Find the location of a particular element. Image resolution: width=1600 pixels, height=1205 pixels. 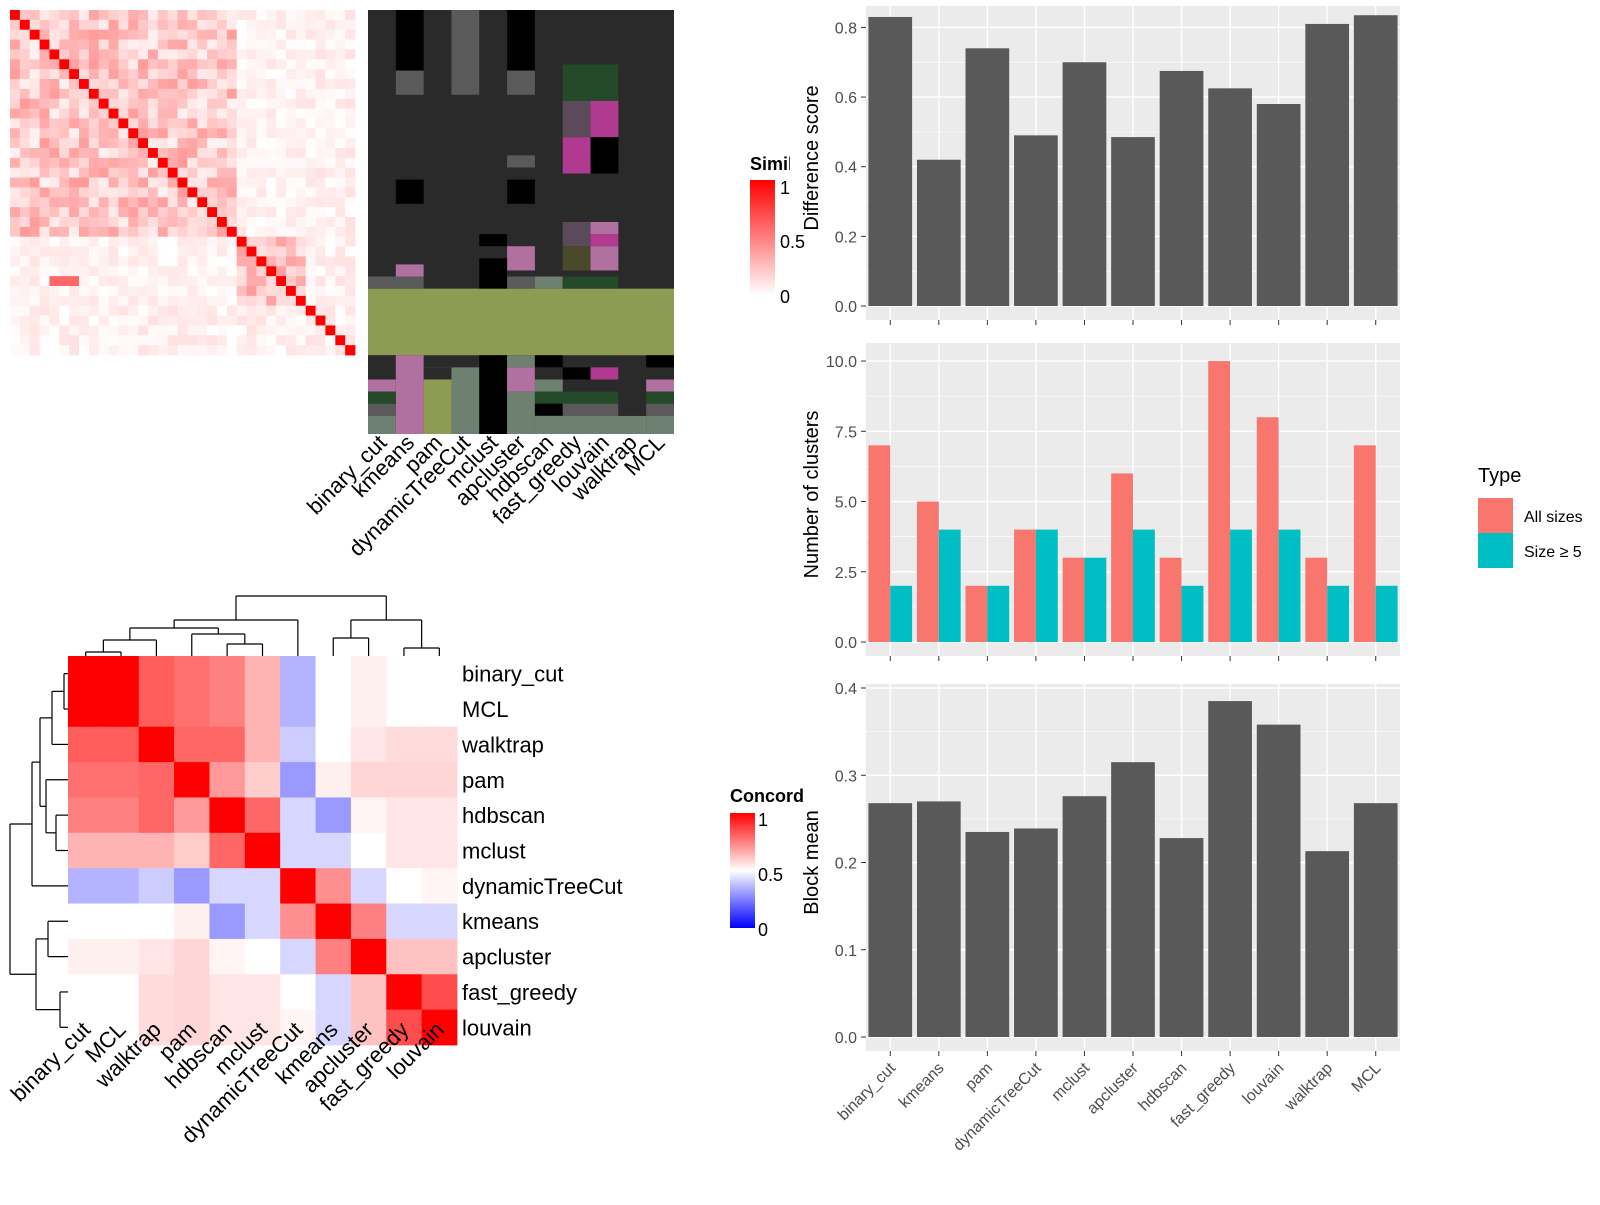

x-tick-label: kmeans is located at coordinates (922, 1086).